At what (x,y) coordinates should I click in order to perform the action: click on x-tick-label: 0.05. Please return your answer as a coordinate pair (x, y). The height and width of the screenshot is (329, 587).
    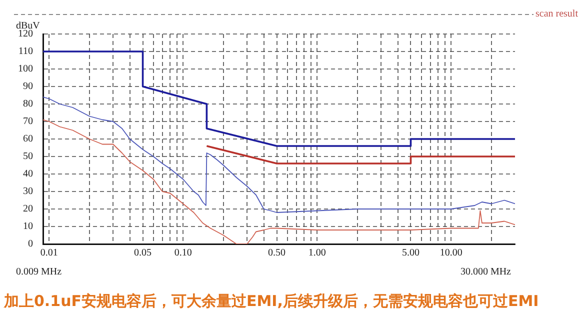
    Looking at the image, I should click on (143, 253).